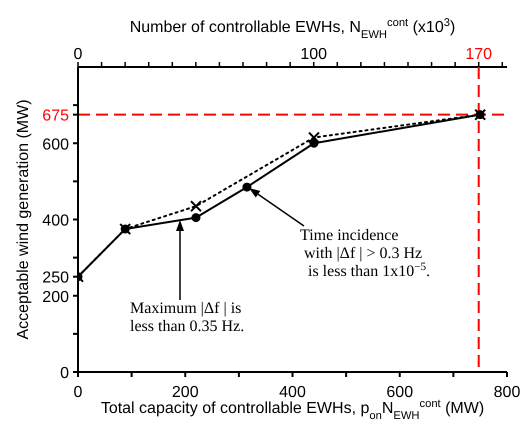  Describe the element at coordinates (507, 392) in the screenshot. I see `x-tick-label: 800` at that location.